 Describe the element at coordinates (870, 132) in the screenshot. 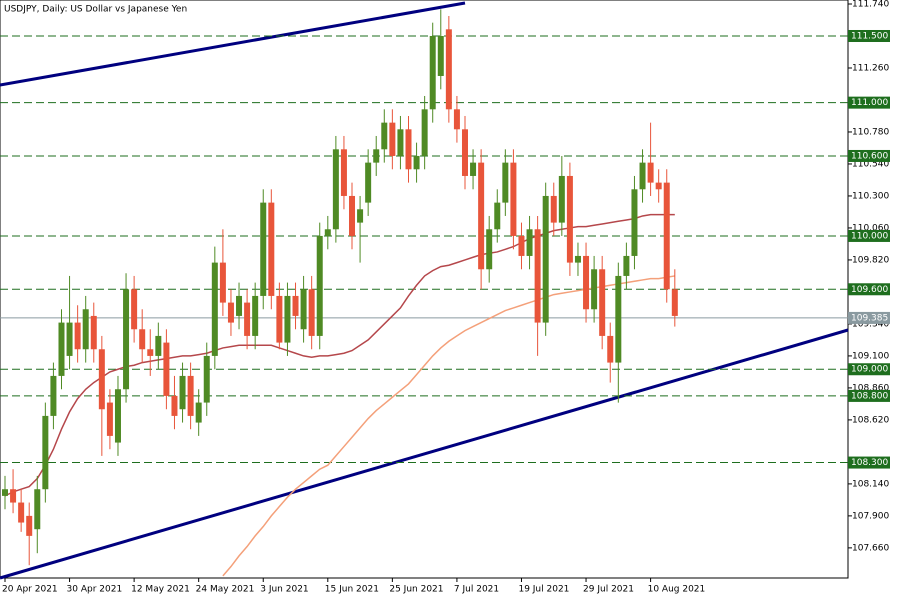

I see `y-tick-label: 110.780` at that location.